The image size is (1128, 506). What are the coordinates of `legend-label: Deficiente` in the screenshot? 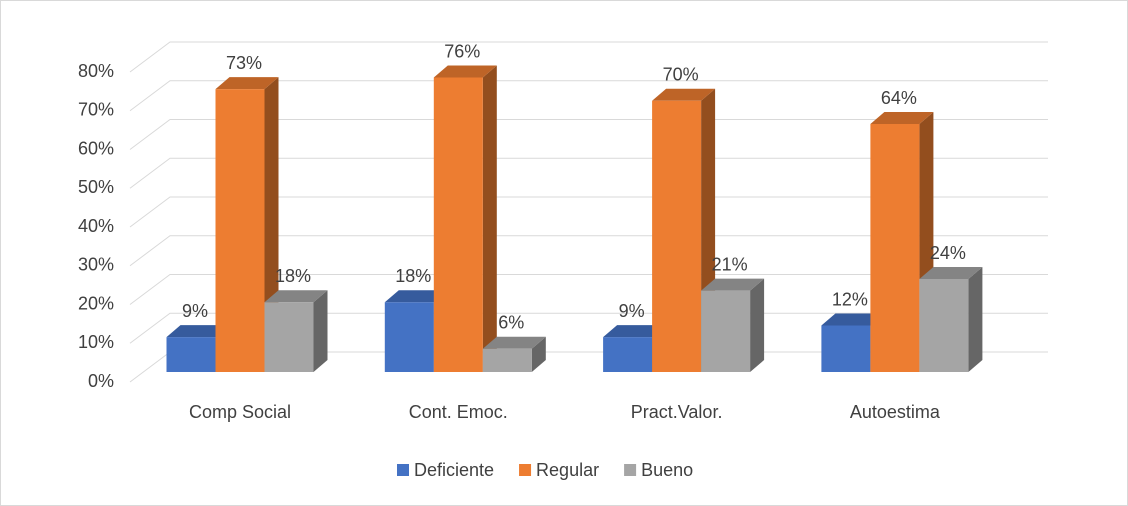 It's located at (454, 470).